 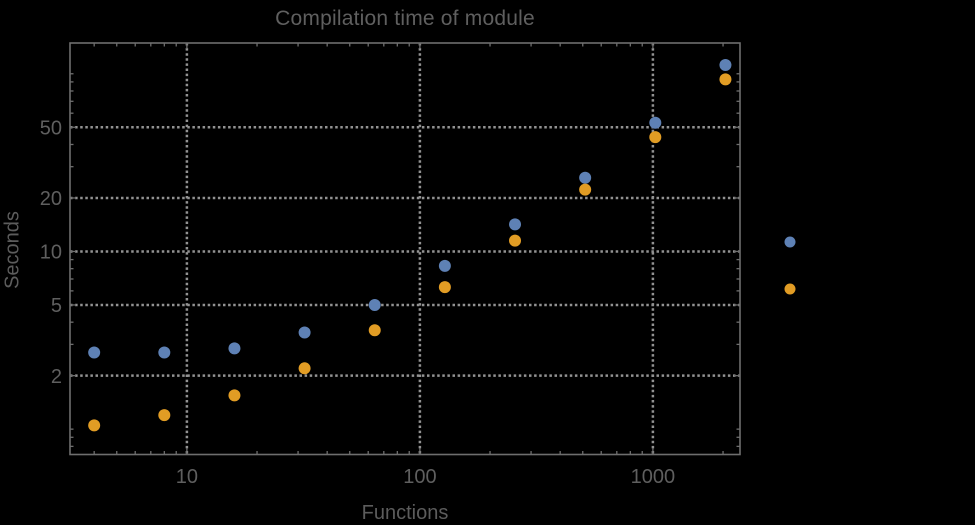 I want to click on y-tick-label: 5, so click(x=56, y=306).